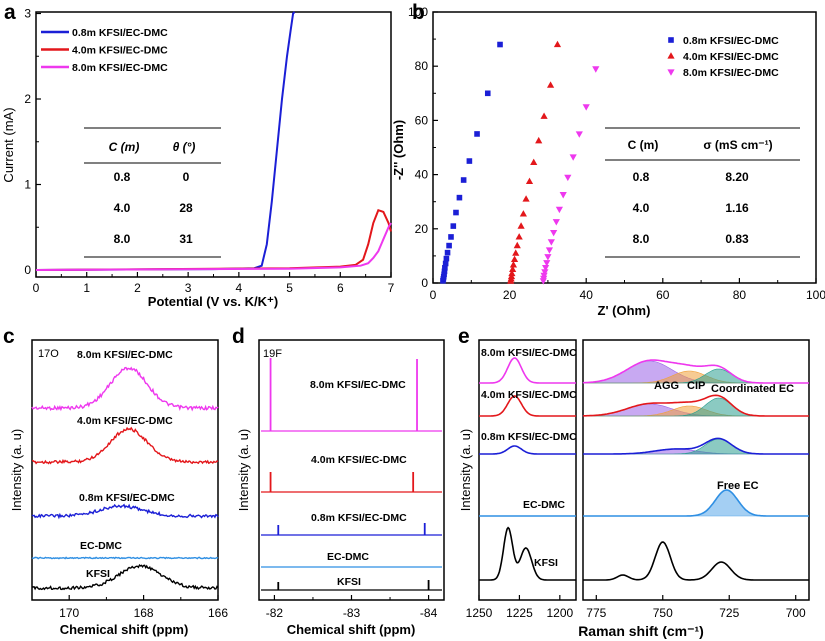 The width and height of the screenshot is (825, 641). What do you see at coordinates (275, 613) in the screenshot?
I see `panel-d-xtick-label: -82` at bounding box center [275, 613].